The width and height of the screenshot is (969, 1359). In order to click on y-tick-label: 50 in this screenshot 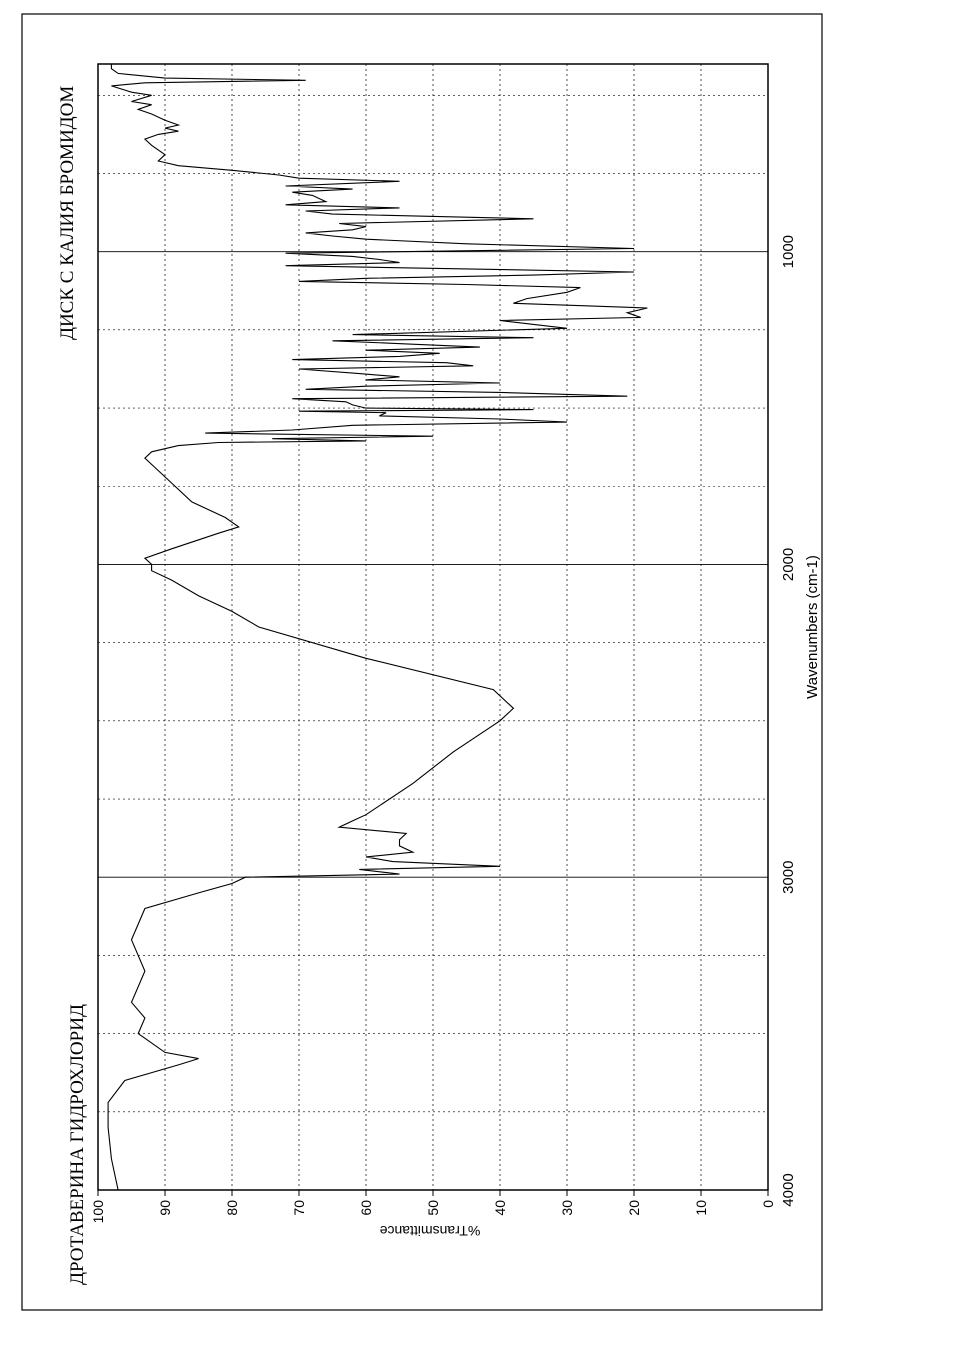, I will do `click(433, 1208)`.